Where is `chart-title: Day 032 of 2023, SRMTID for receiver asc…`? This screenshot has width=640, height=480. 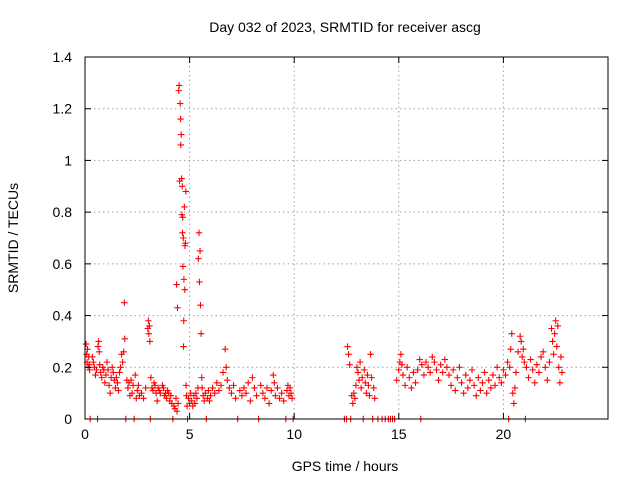 chart-title: Day 032 of 2023, SRMTID for receiver asc… is located at coordinates (345, 27).